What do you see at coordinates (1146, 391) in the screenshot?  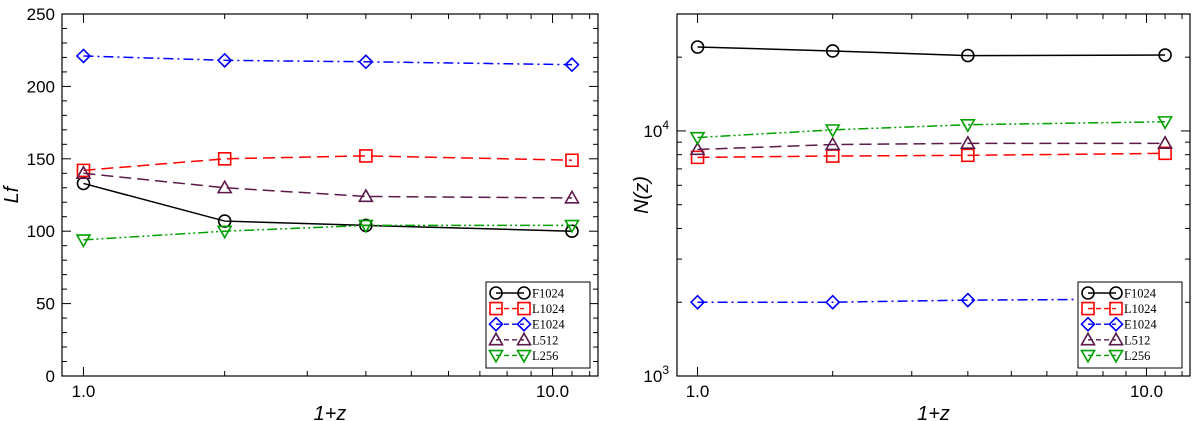 I see `x-tick-label: 10.0` at bounding box center [1146, 391].